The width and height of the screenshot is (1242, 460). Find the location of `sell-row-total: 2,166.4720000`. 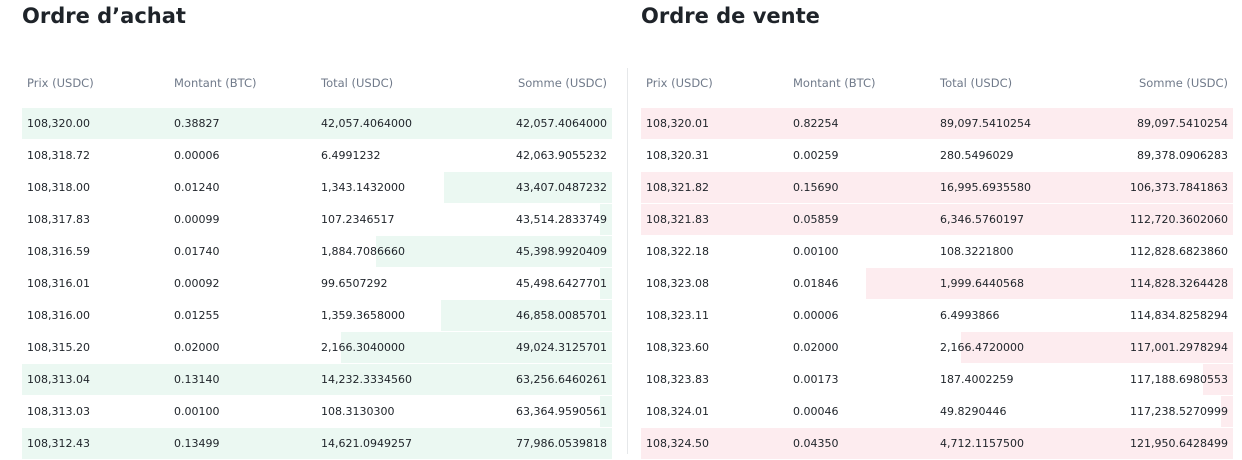

sell-row-total: 2,166.4720000 is located at coordinates (982, 347).